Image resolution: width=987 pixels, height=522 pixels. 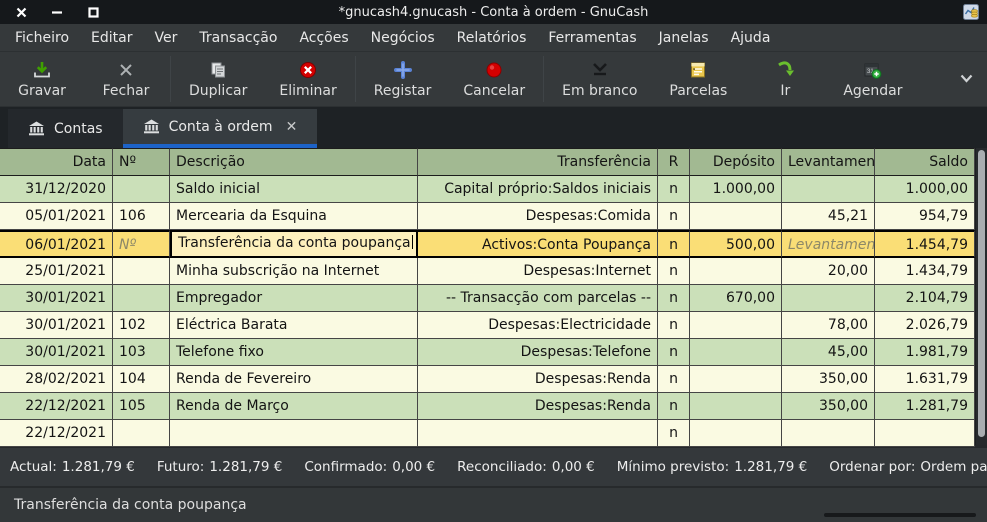 I want to click on transaction-row: 22/12/2021 n, so click(x=487, y=433).